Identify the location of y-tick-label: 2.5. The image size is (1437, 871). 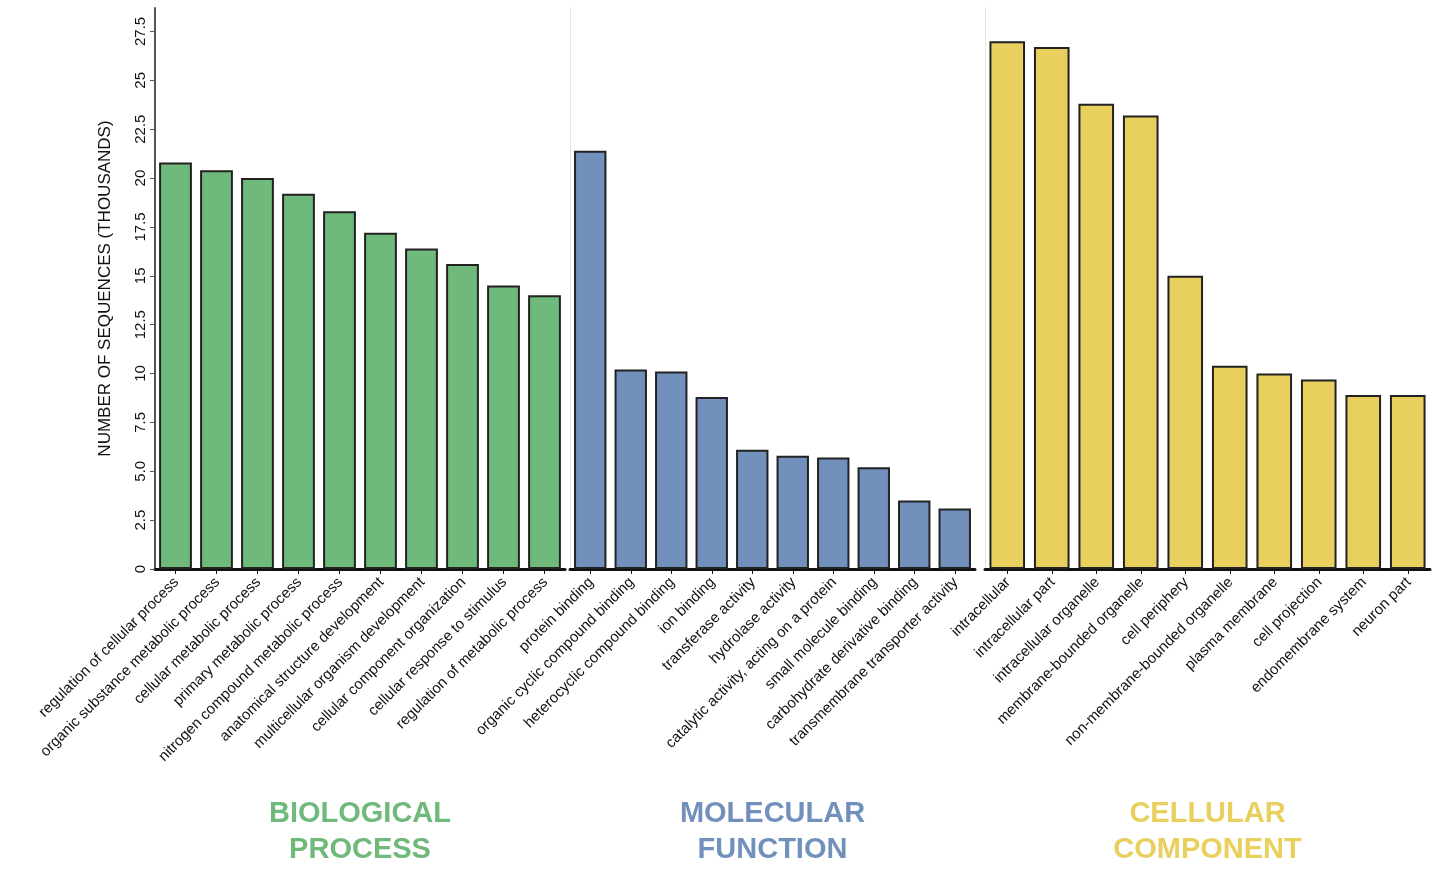
(139, 520).